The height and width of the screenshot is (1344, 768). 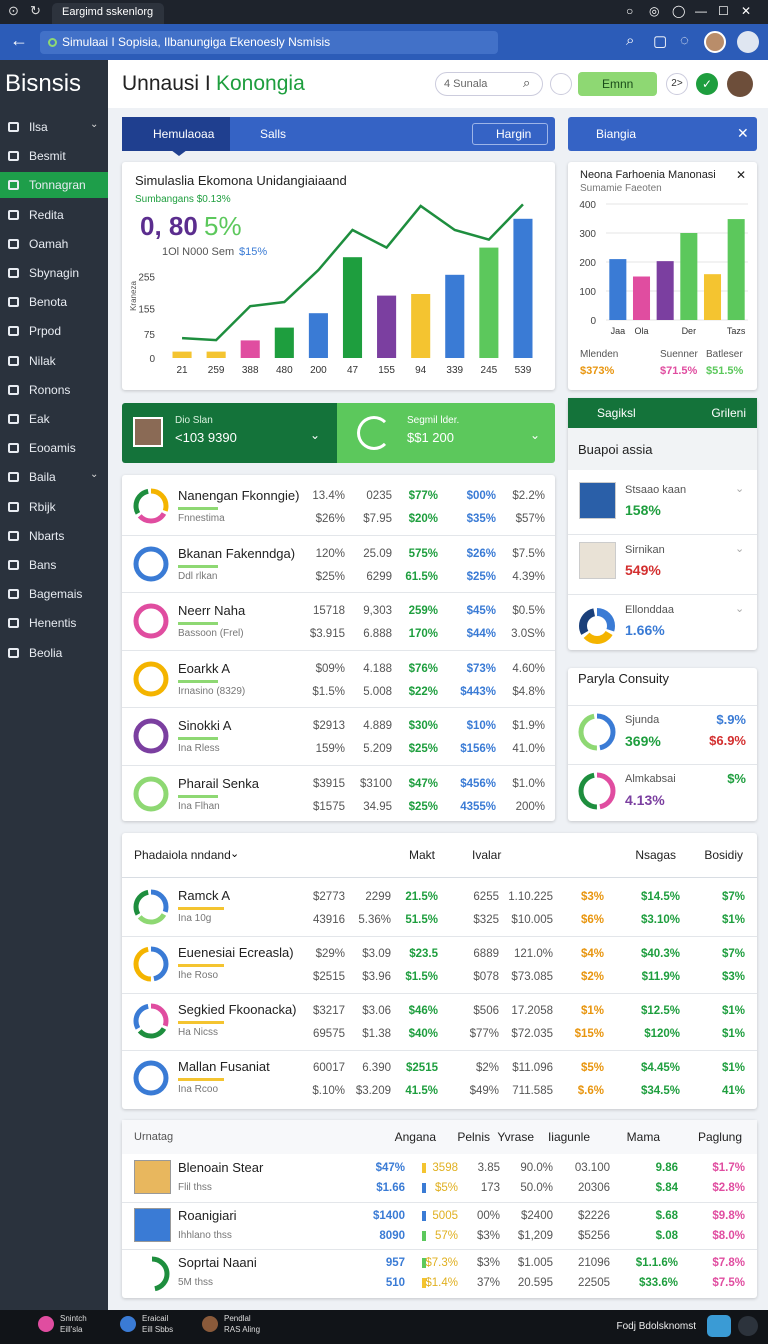 What do you see at coordinates (733, 1034) in the screenshot?
I see `cell: $1%` at bounding box center [733, 1034].